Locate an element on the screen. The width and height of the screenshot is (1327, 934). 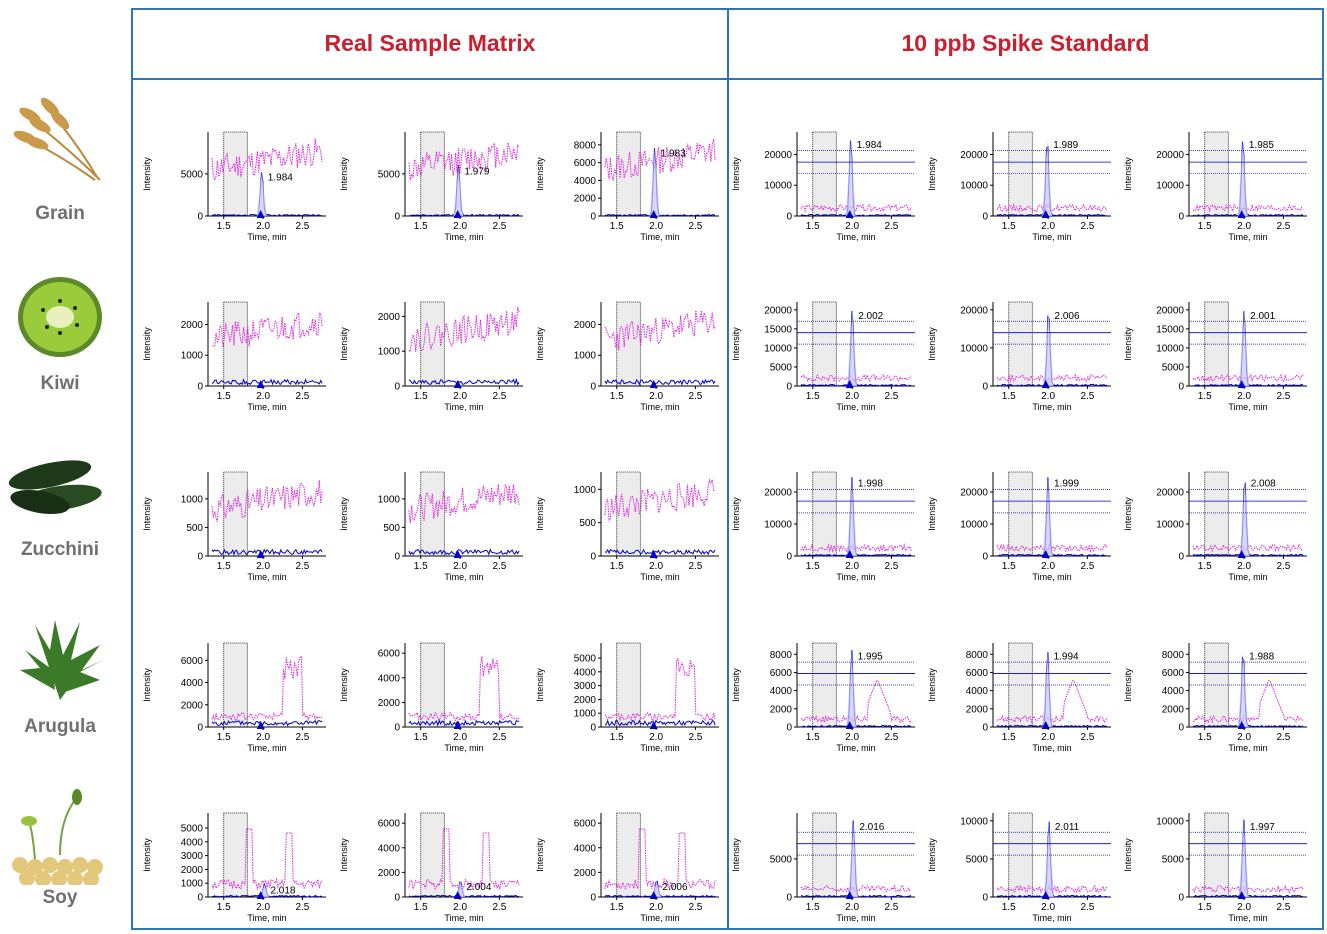
y-tick-label: 8000 is located at coordinates (1173, 655).